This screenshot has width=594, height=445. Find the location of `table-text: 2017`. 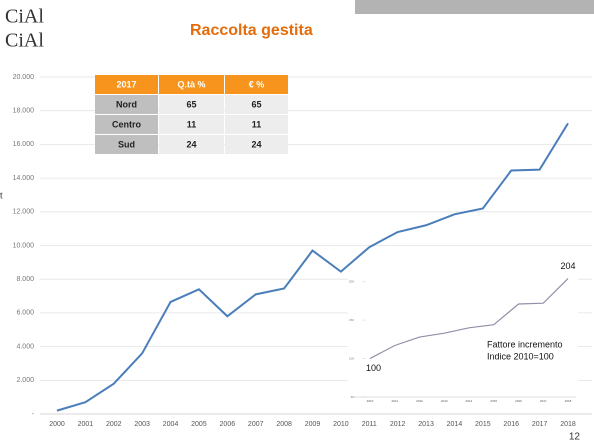

table-text: 2017 is located at coordinates (126, 84).